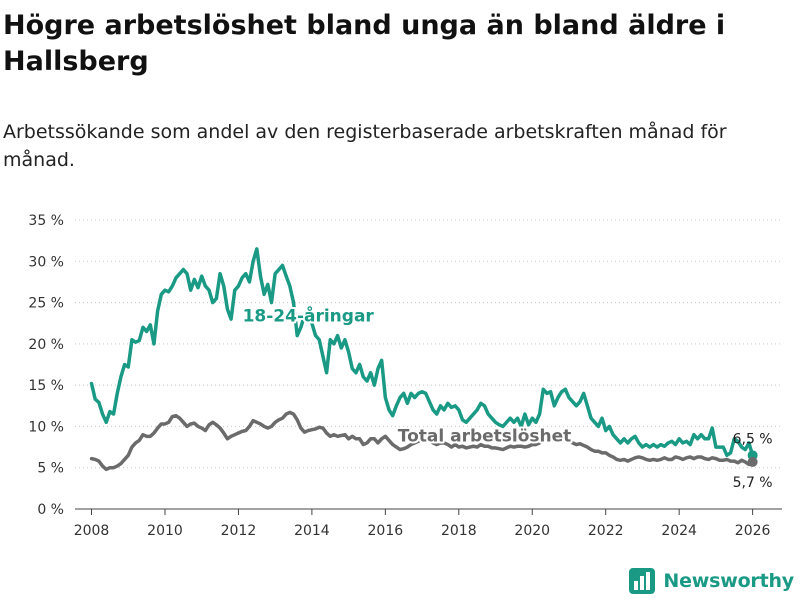  Describe the element at coordinates (46, 386) in the screenshot. I see `y-tick-label: 15 %` at that location.